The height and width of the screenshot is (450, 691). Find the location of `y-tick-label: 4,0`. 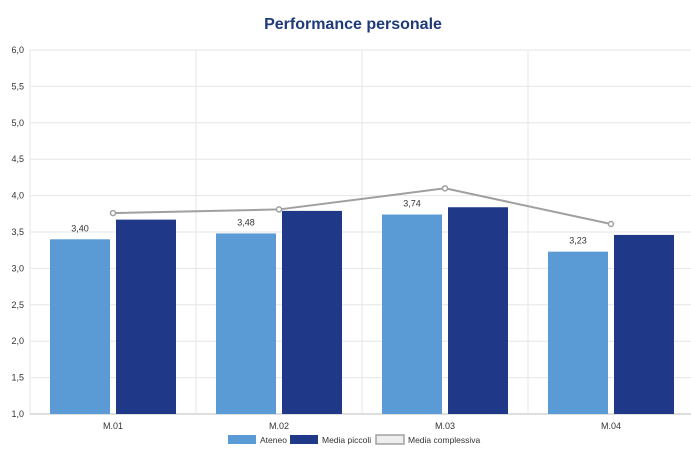

y-tick-label: 4,0 is located at coordinates (17, 196).